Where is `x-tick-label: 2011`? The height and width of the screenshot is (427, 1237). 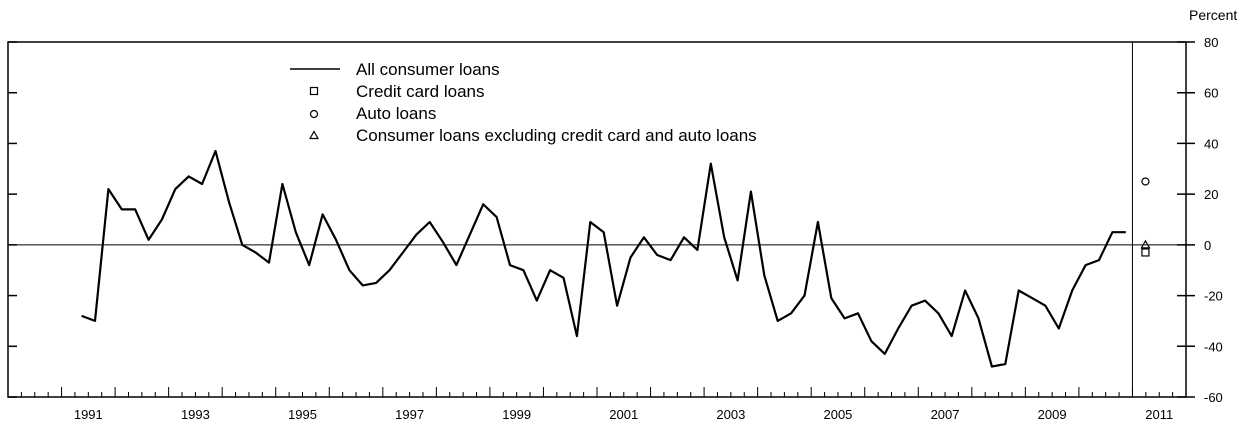 x-tick-label: 2011 is located at coordinates (1159, 414).